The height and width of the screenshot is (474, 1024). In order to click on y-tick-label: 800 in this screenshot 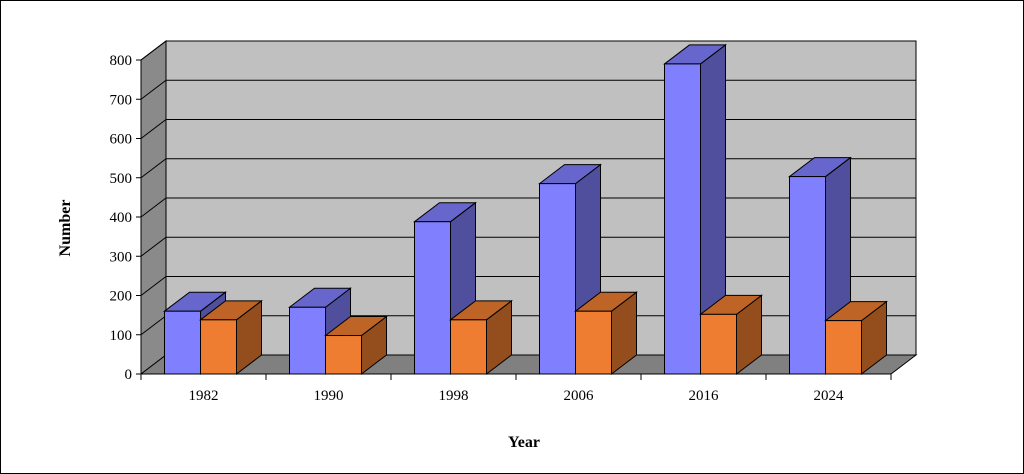, I will do `click(121, 61)`.